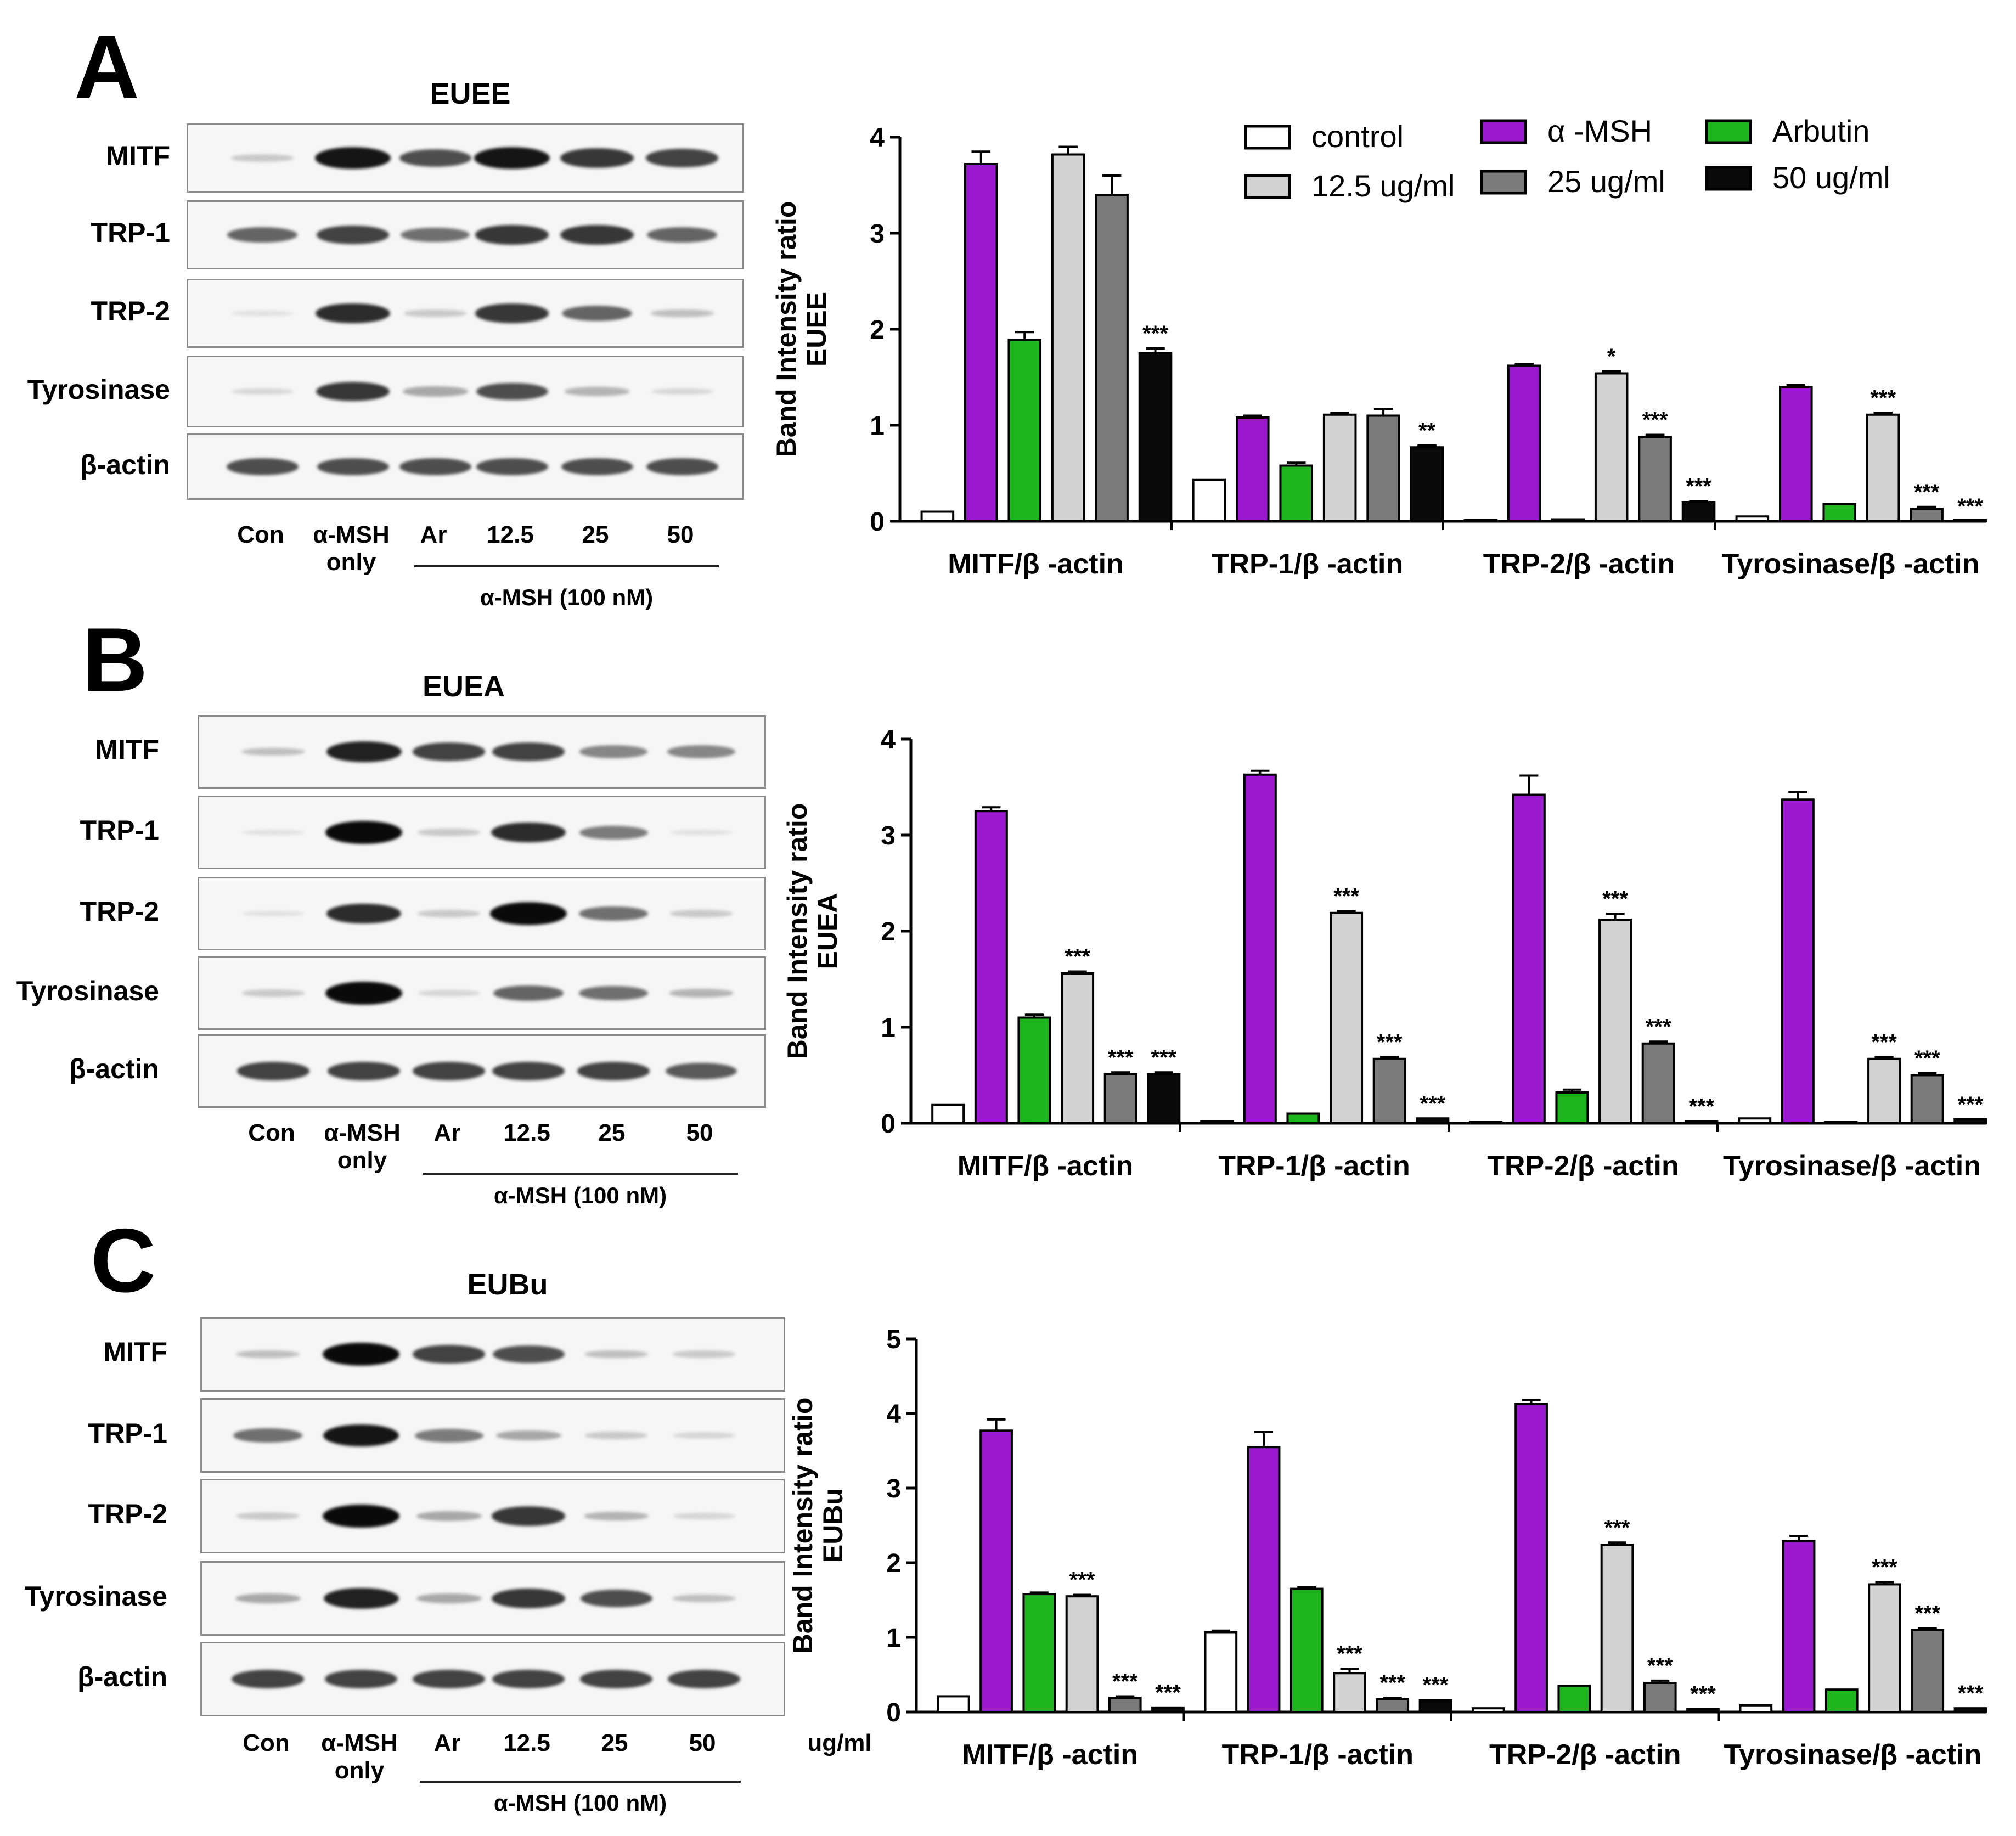  Describe the element at coordinates (127, 1433) in the screenshot. I see `blot-row-label: TRP-1` at that location.